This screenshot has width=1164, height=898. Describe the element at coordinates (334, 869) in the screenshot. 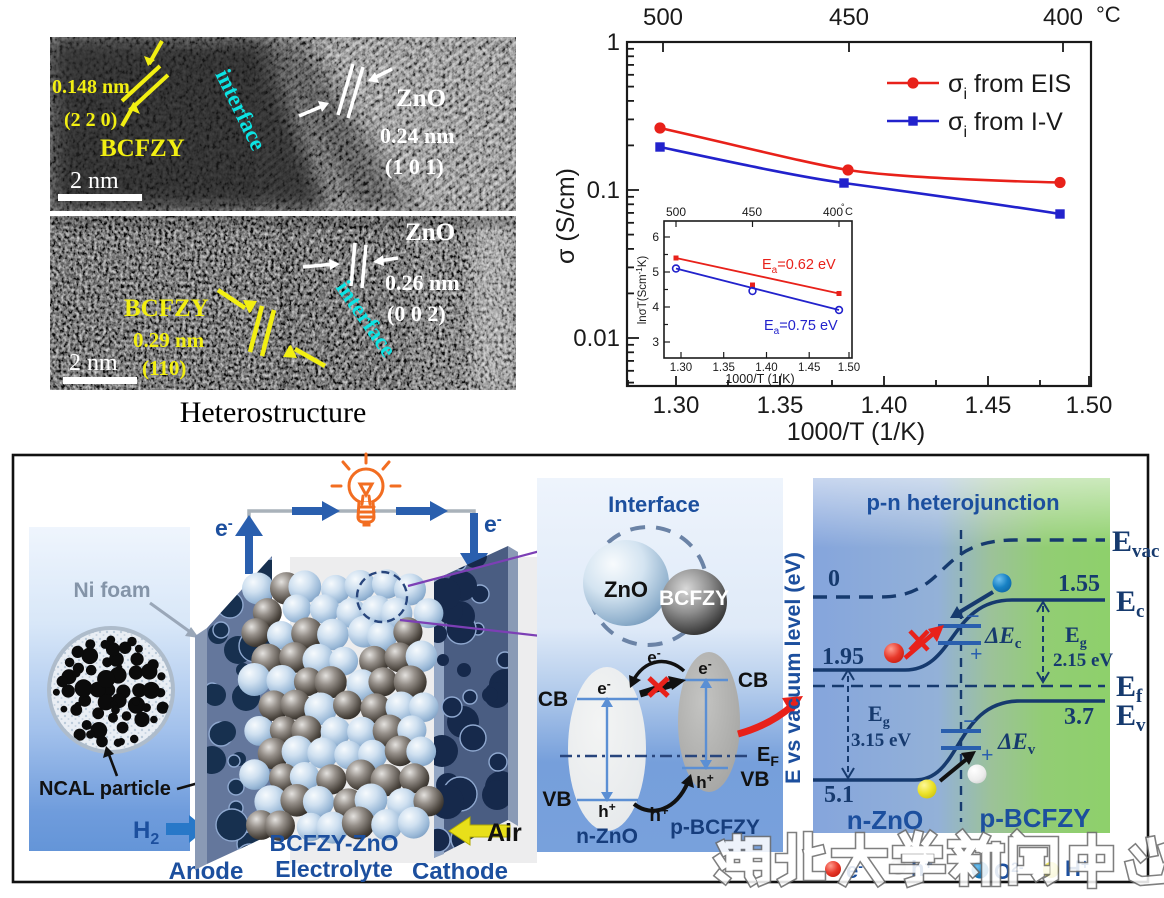

I see `svg-text: Electrolyte` at that location.